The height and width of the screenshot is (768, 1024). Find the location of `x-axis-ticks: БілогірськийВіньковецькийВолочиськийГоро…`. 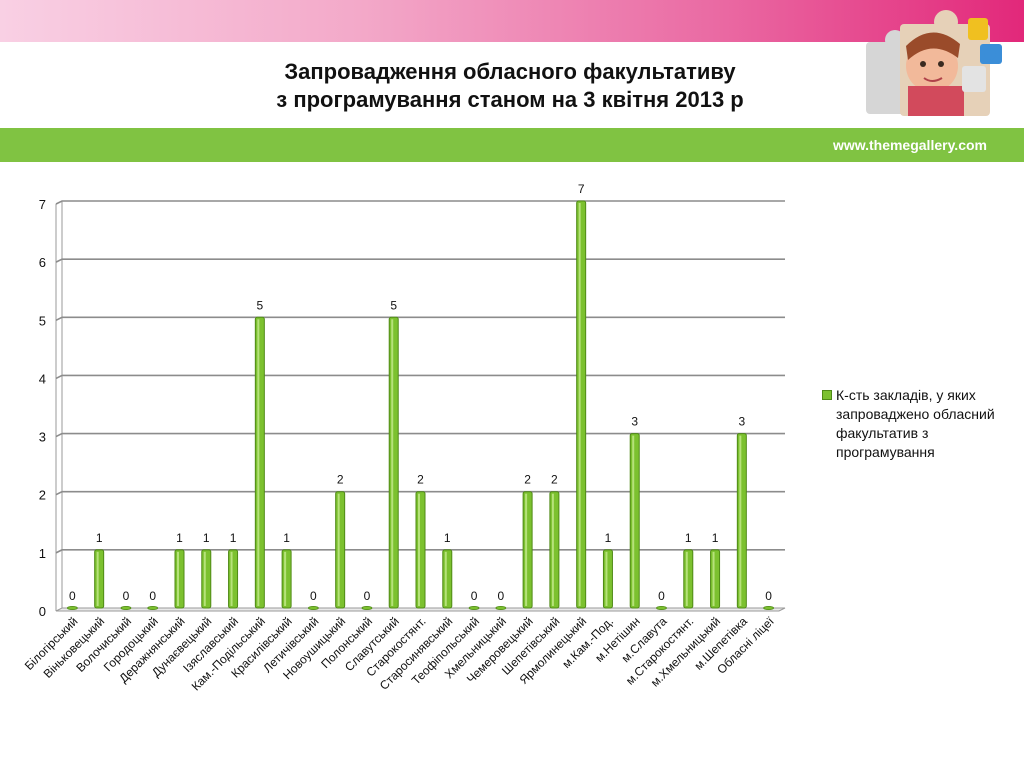

x-axis-ticks: БілогірськийВіньковецькийВолочиськийГоро… is located at coordinates (399, 654).